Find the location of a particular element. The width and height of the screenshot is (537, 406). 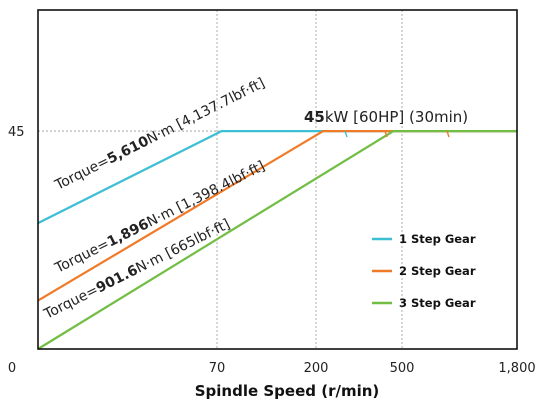

x-tick-label-4: 1,800 is located at coordinates (516, 368).